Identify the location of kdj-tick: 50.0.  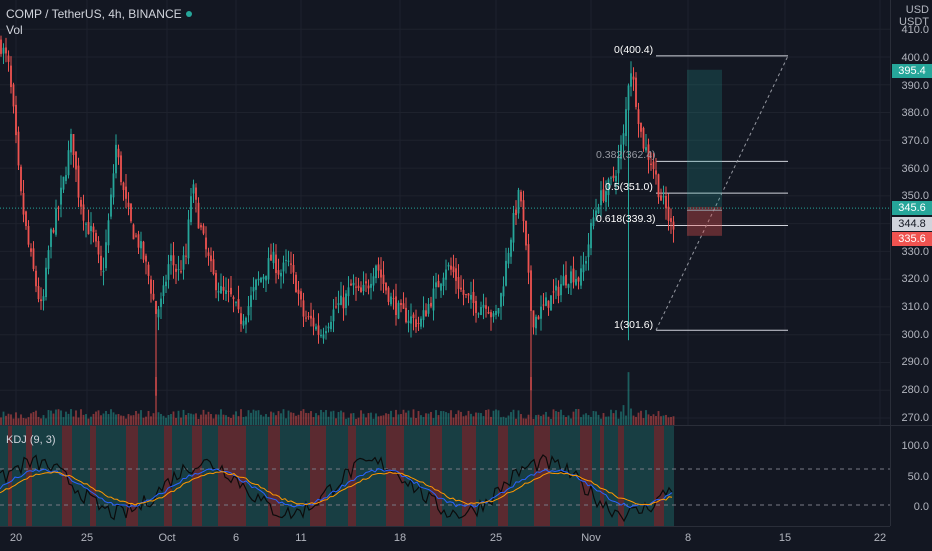
(918, 477).